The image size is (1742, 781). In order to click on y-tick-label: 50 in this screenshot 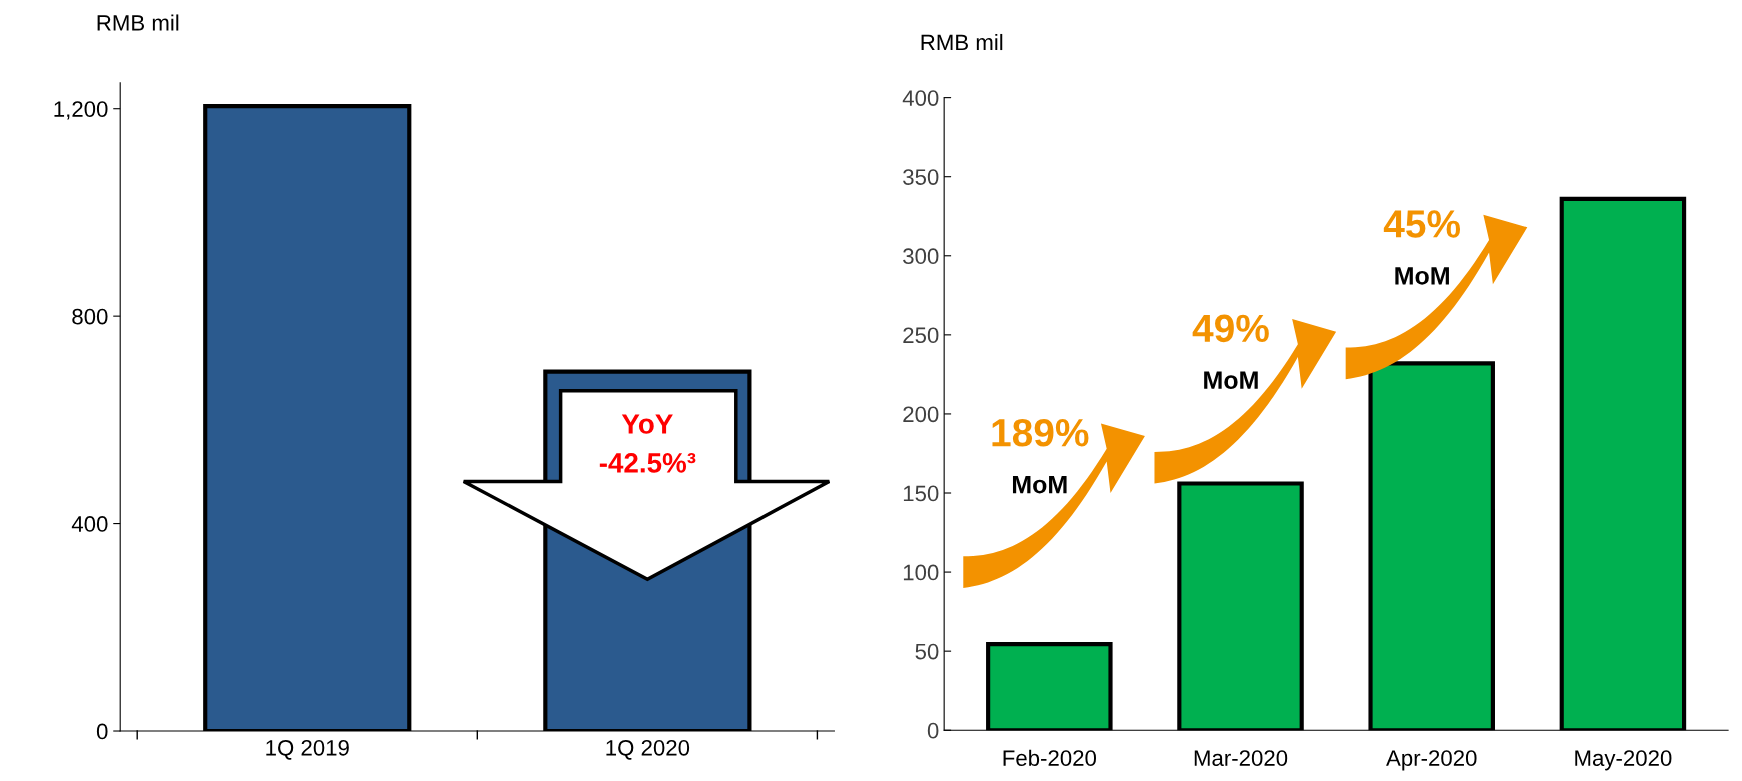, I will do `click(927, 651)`.